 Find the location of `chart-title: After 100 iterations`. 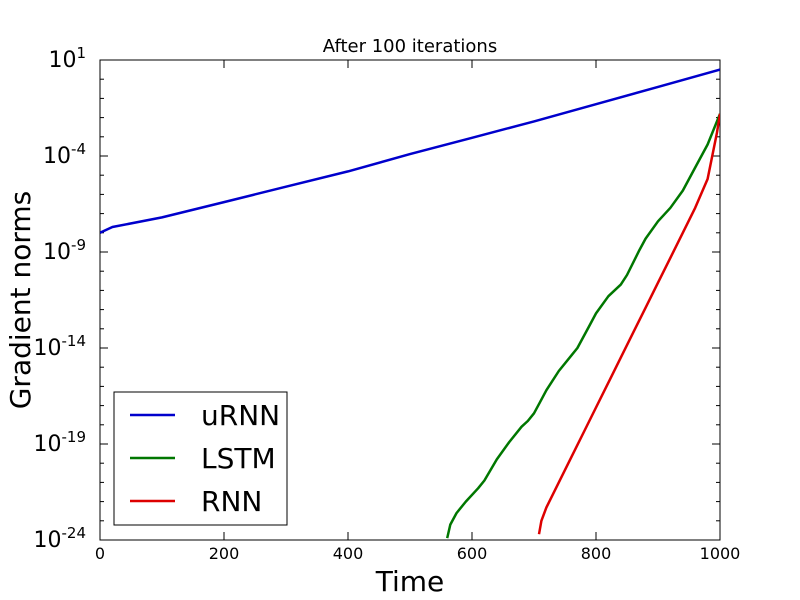

chart-title: After 100 iterations is located at coordinates (410, 46).